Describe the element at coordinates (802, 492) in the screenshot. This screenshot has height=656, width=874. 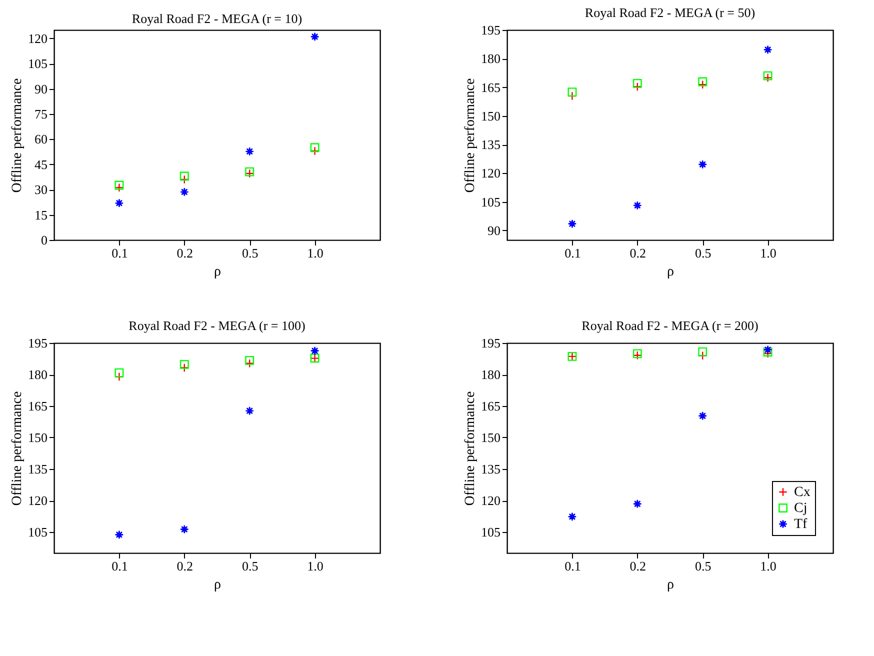
I see `legend-label: Cx` at that location.